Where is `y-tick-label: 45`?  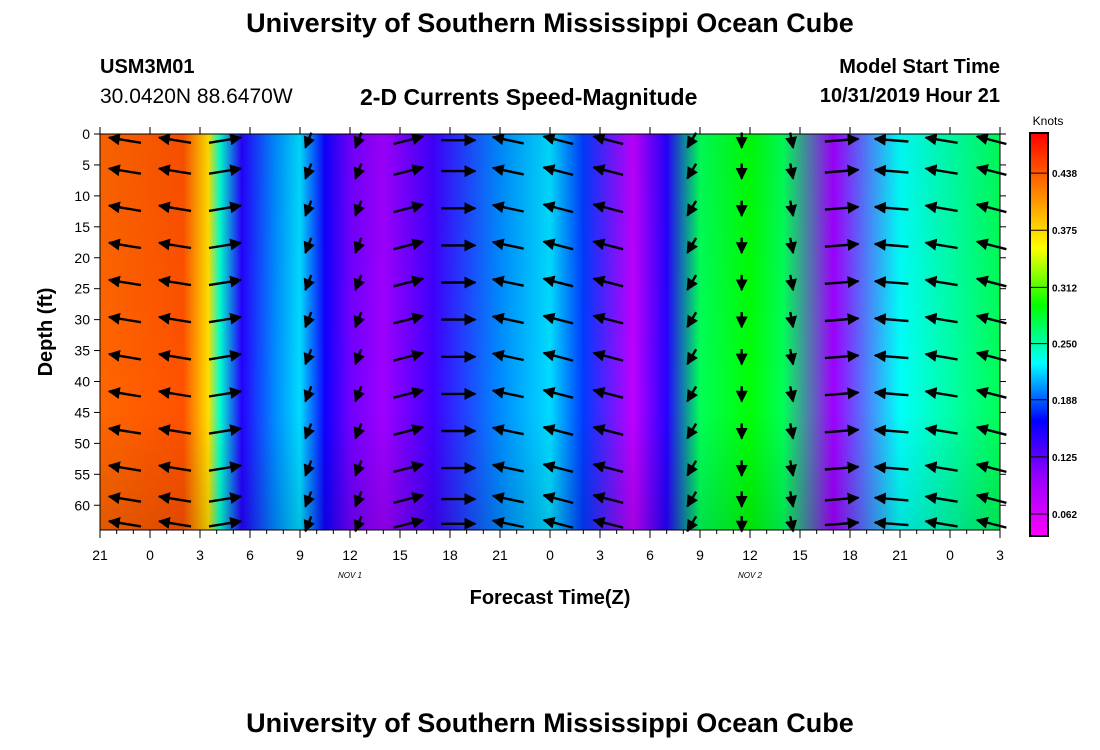 y-tick-label: 45 is located at coordinates (82, 412).